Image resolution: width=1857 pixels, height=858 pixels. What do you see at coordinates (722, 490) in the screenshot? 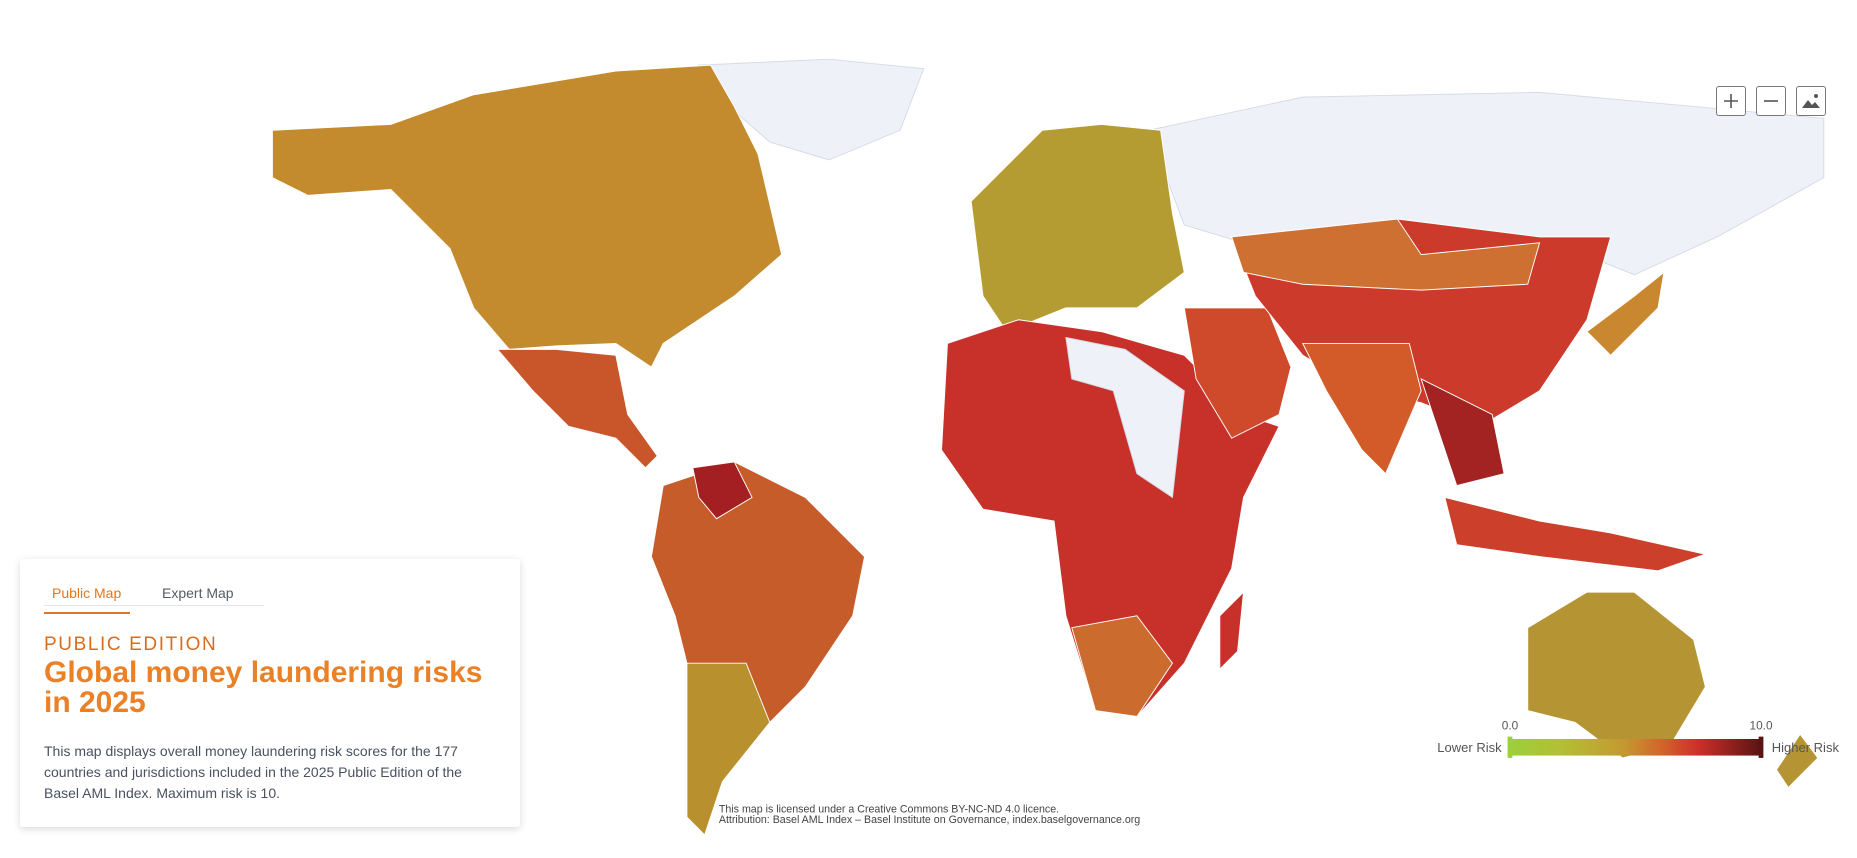
I see `venezuela` at bounding box center [722, 490].